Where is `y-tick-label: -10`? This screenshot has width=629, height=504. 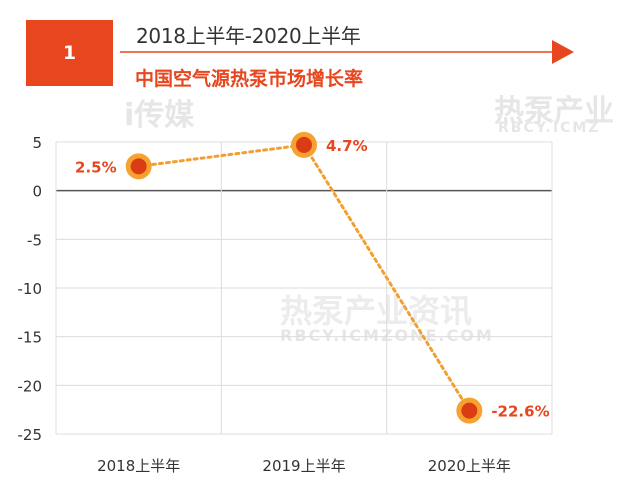 y-tick-label: -10 is located at coordinates (30, 289).